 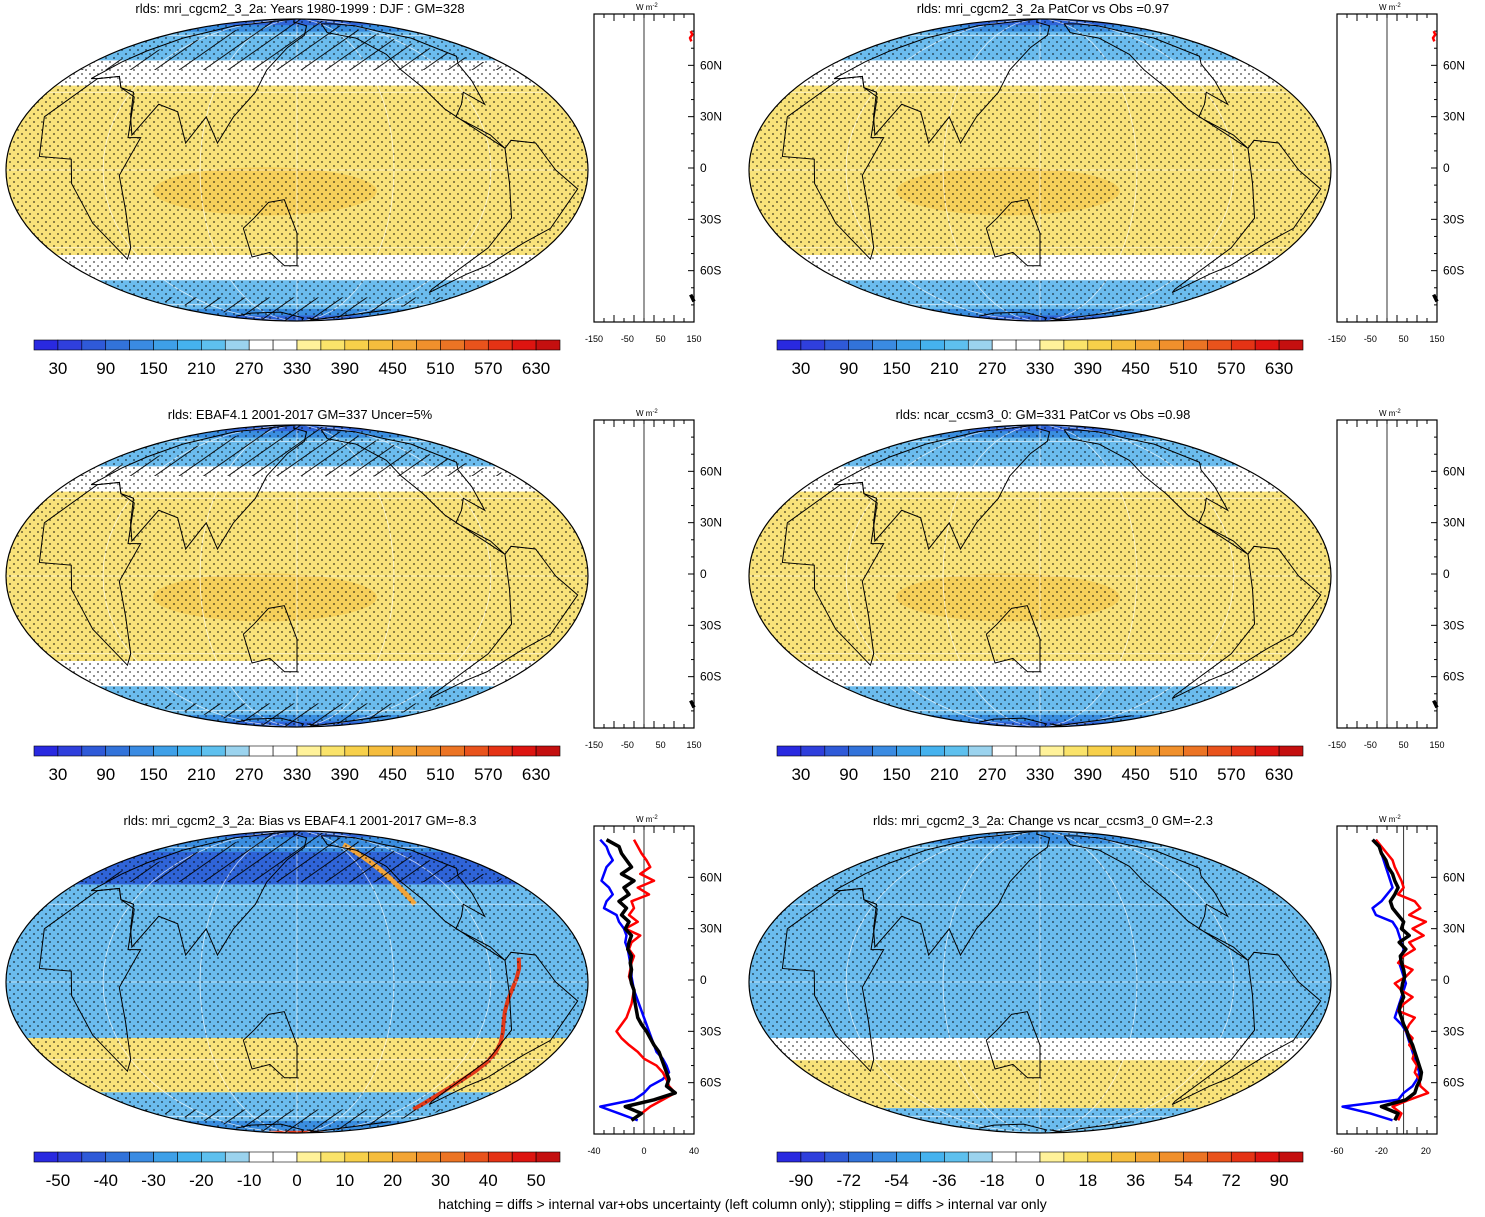 What do you see at coordinates (1446, 980) in the screenshot?
I see `lat-tick-label: 0` at bounding box center [1446, 980].